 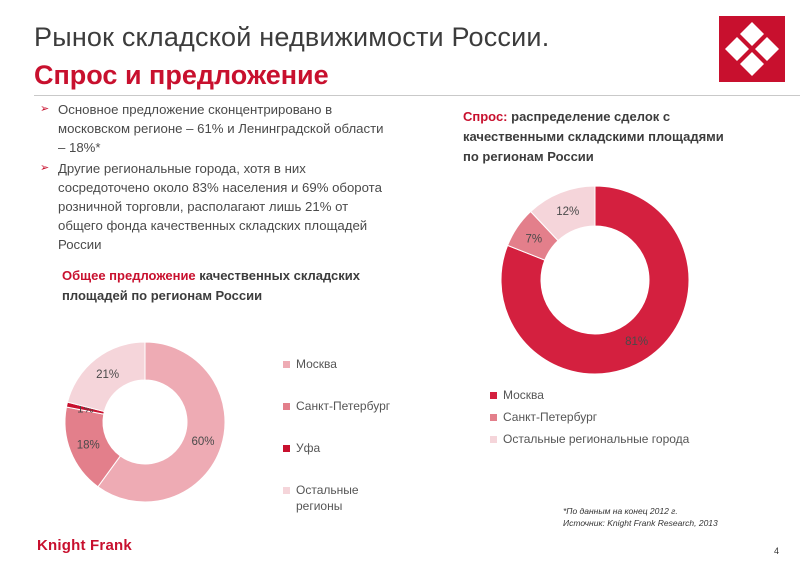 I want to click on legend-item: Остальные региональные города, so click(x=620, y=442).